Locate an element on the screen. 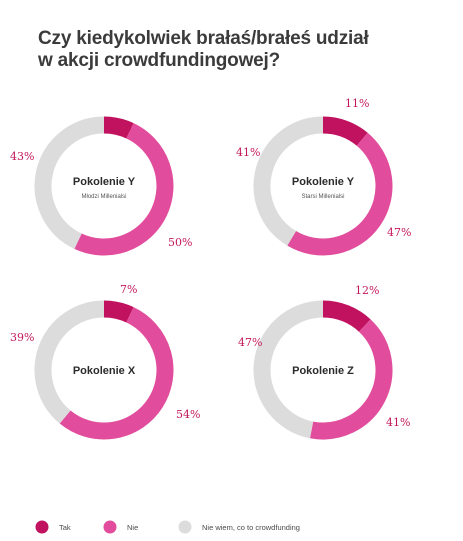  slice-value-label: 54% is located at coordinates (188, 414).